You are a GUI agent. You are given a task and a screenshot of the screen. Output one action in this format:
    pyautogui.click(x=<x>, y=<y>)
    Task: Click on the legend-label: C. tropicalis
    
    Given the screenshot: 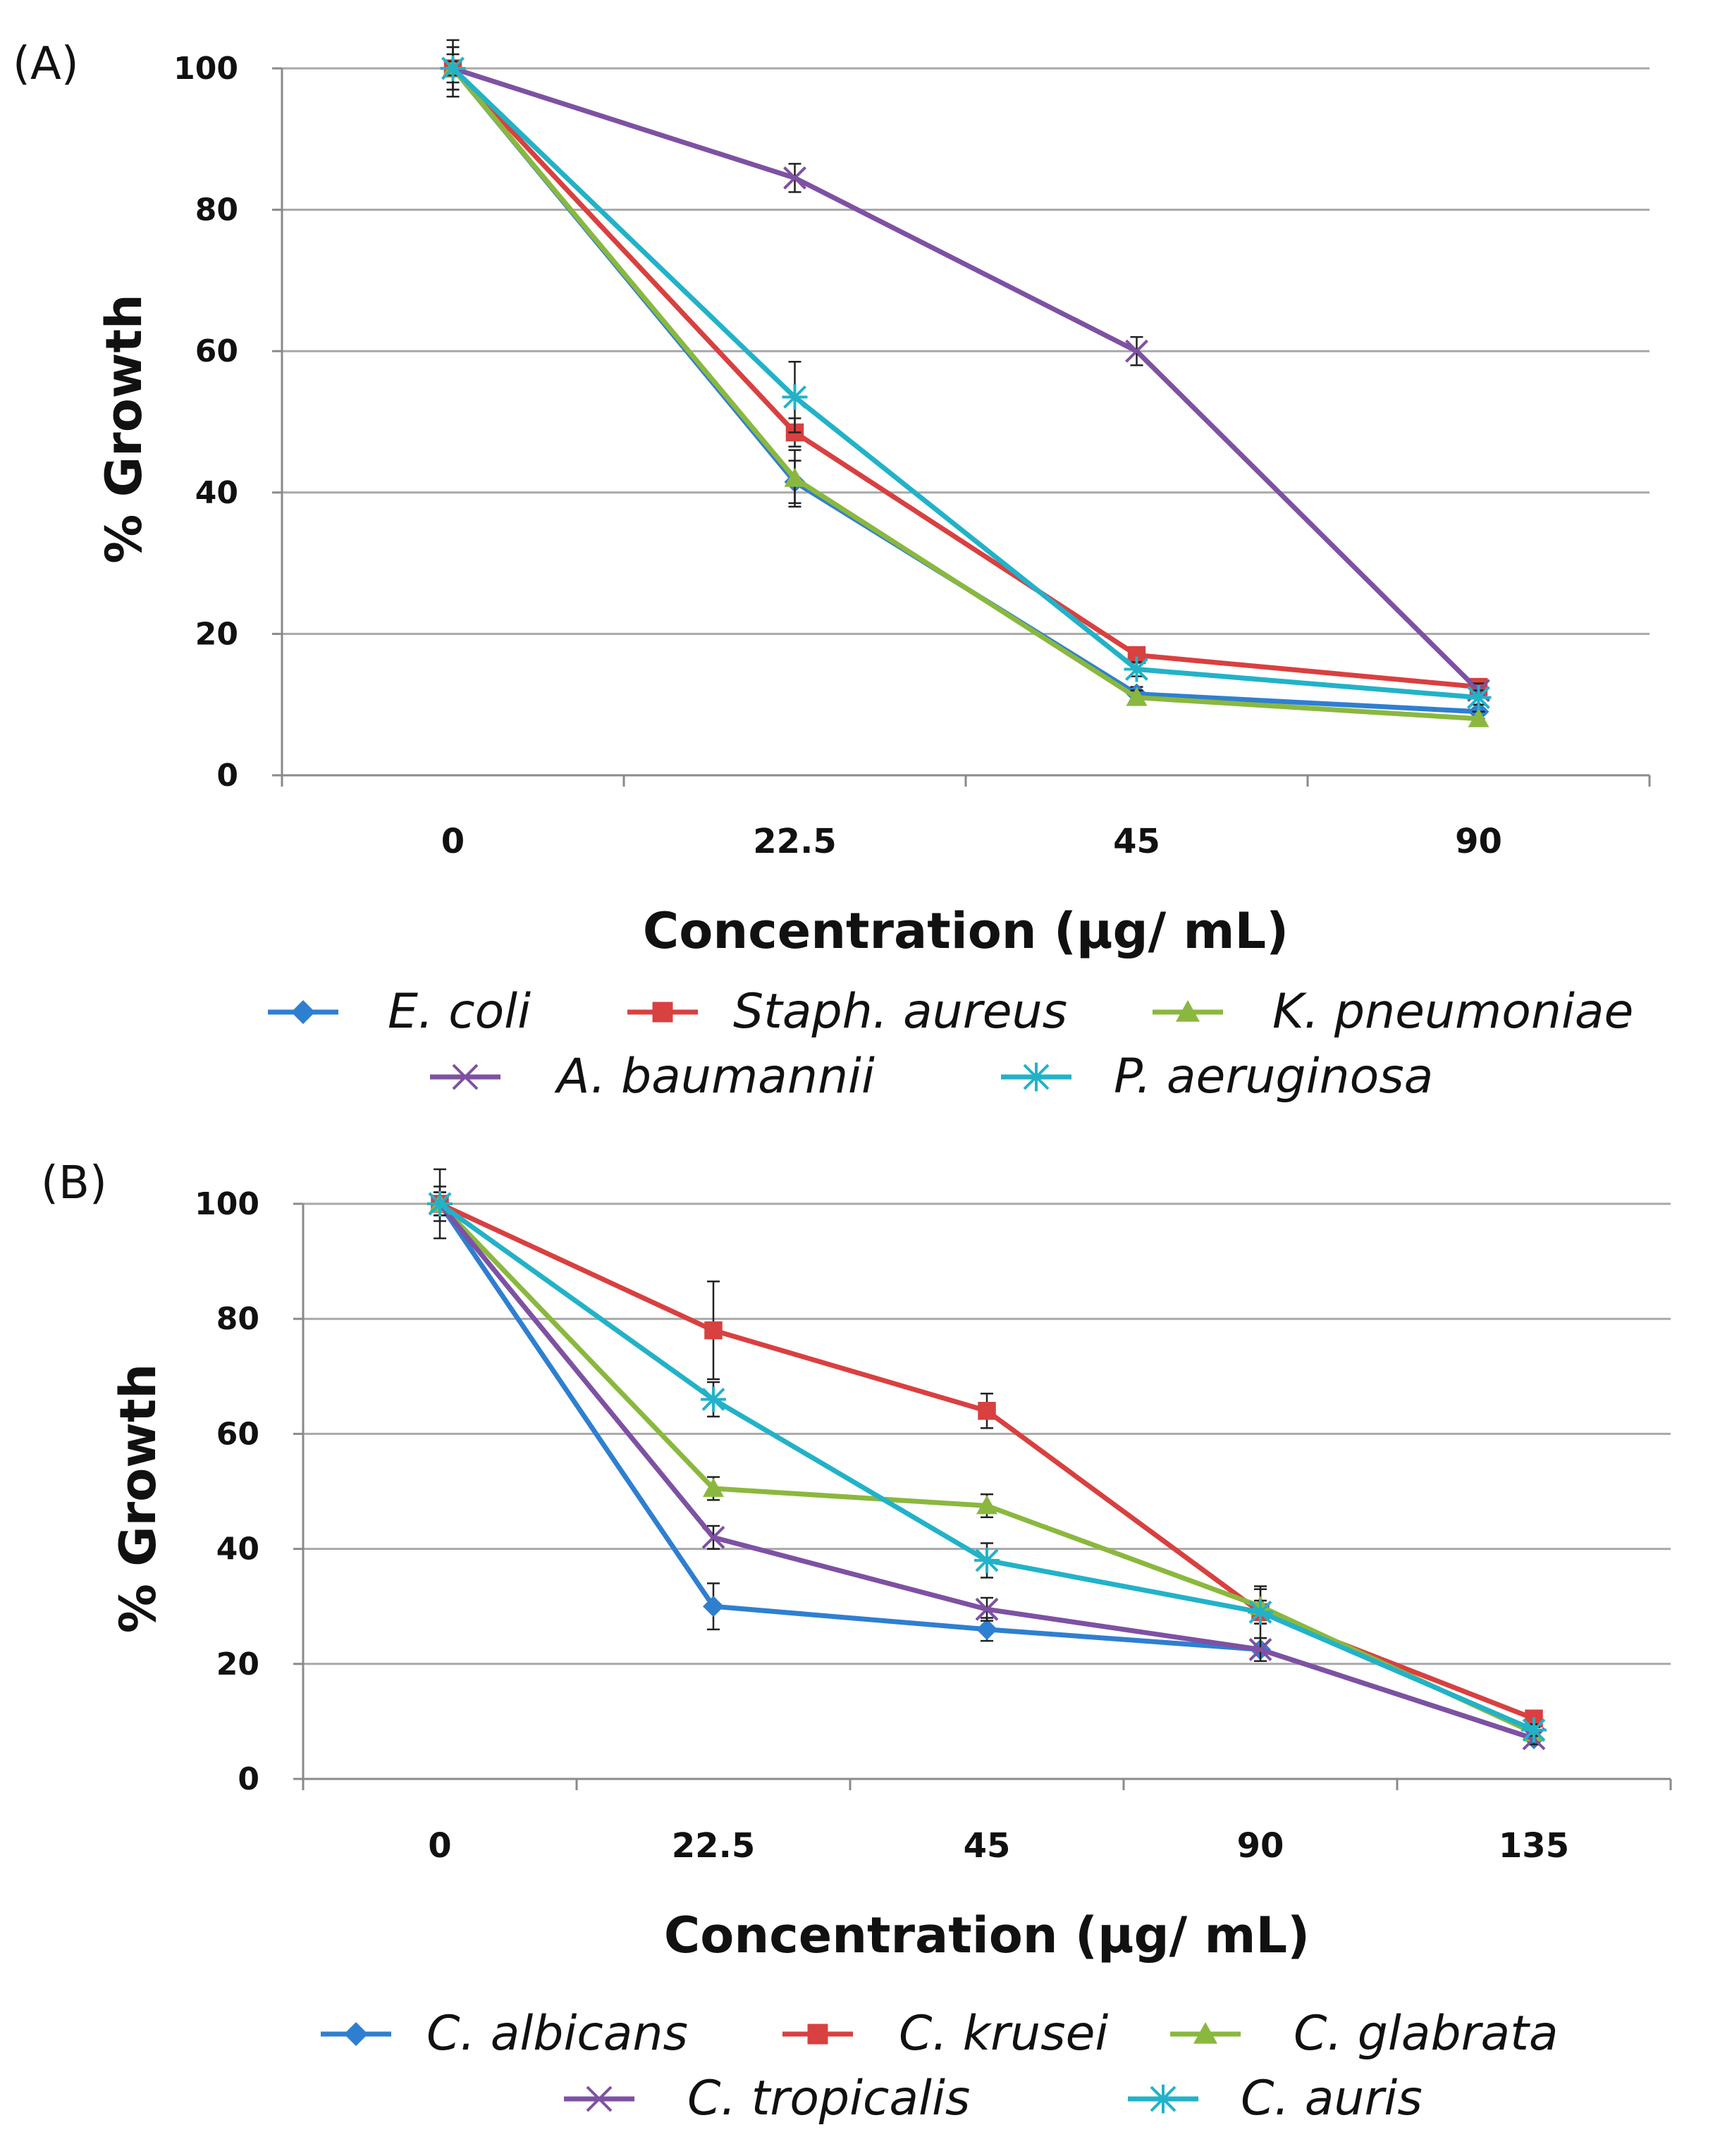 What is the action you would take?
    pyautogui.click(x=828, y=2098)
    